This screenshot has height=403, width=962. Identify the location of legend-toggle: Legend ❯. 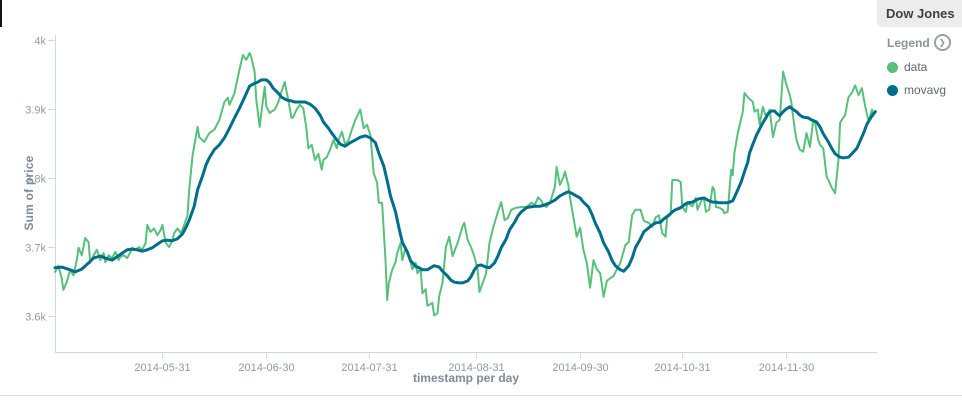
(924, 42).